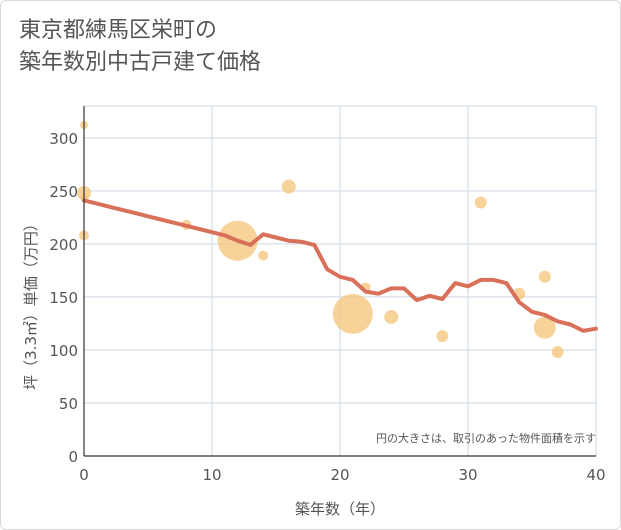 The image size is (621, 530). I want to click on x-tick-label: 20, so click(339, 475).